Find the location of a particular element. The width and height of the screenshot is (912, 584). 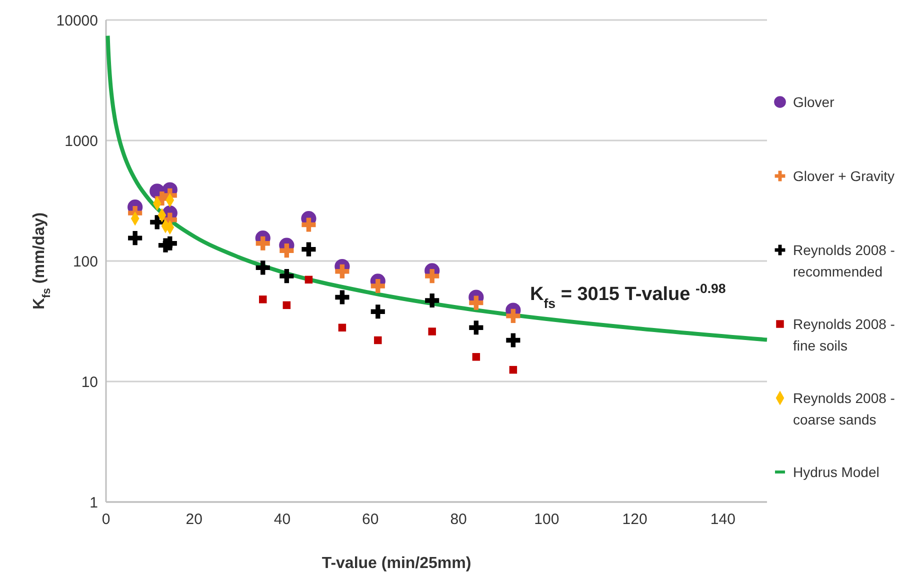

x-tick-label: 140 is located at coordinates (723, 519).